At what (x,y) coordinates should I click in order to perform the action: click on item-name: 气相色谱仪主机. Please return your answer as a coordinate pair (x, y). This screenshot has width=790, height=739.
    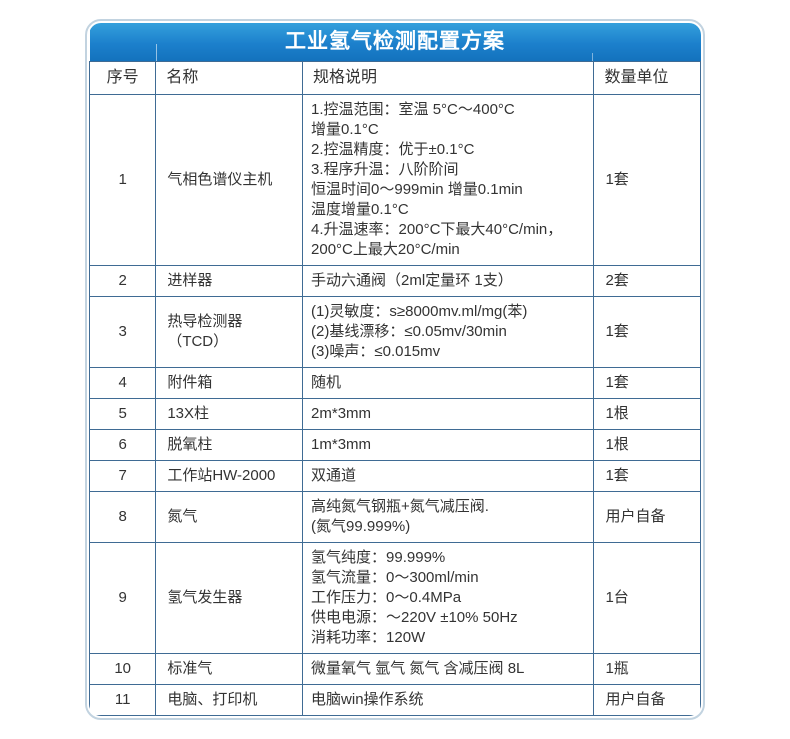
    Looking at the image, I should click on (229, 180).